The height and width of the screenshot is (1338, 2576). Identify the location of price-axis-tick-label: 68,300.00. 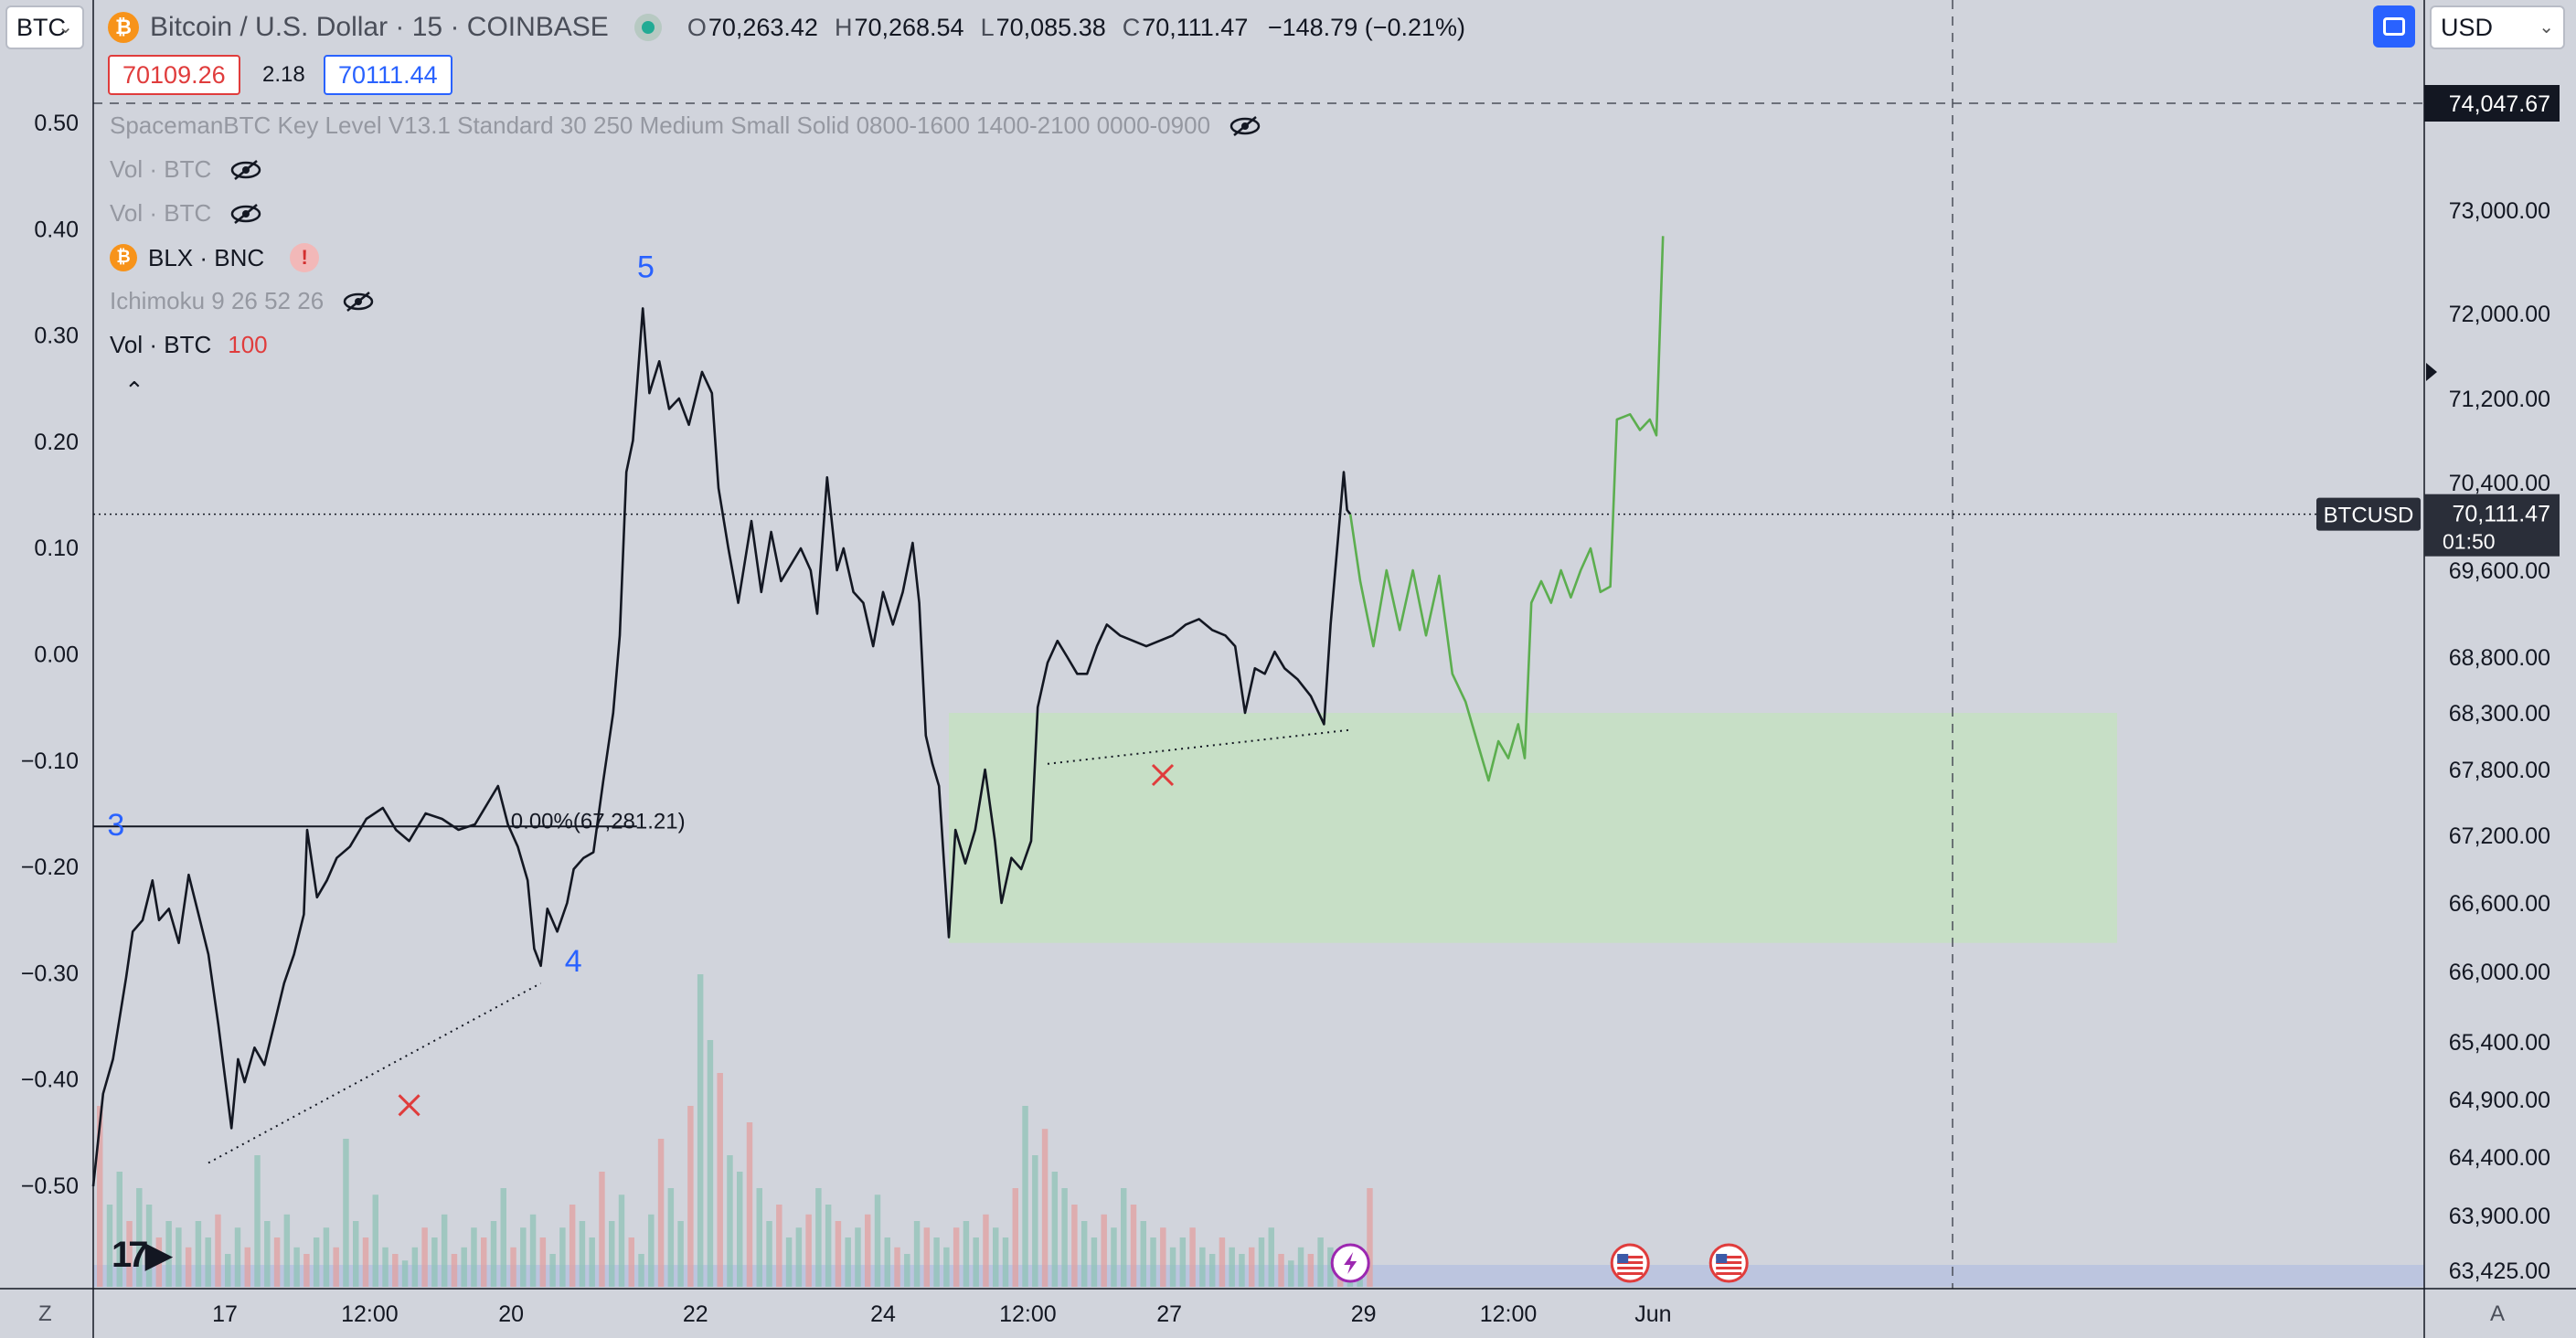
(2499, 714).